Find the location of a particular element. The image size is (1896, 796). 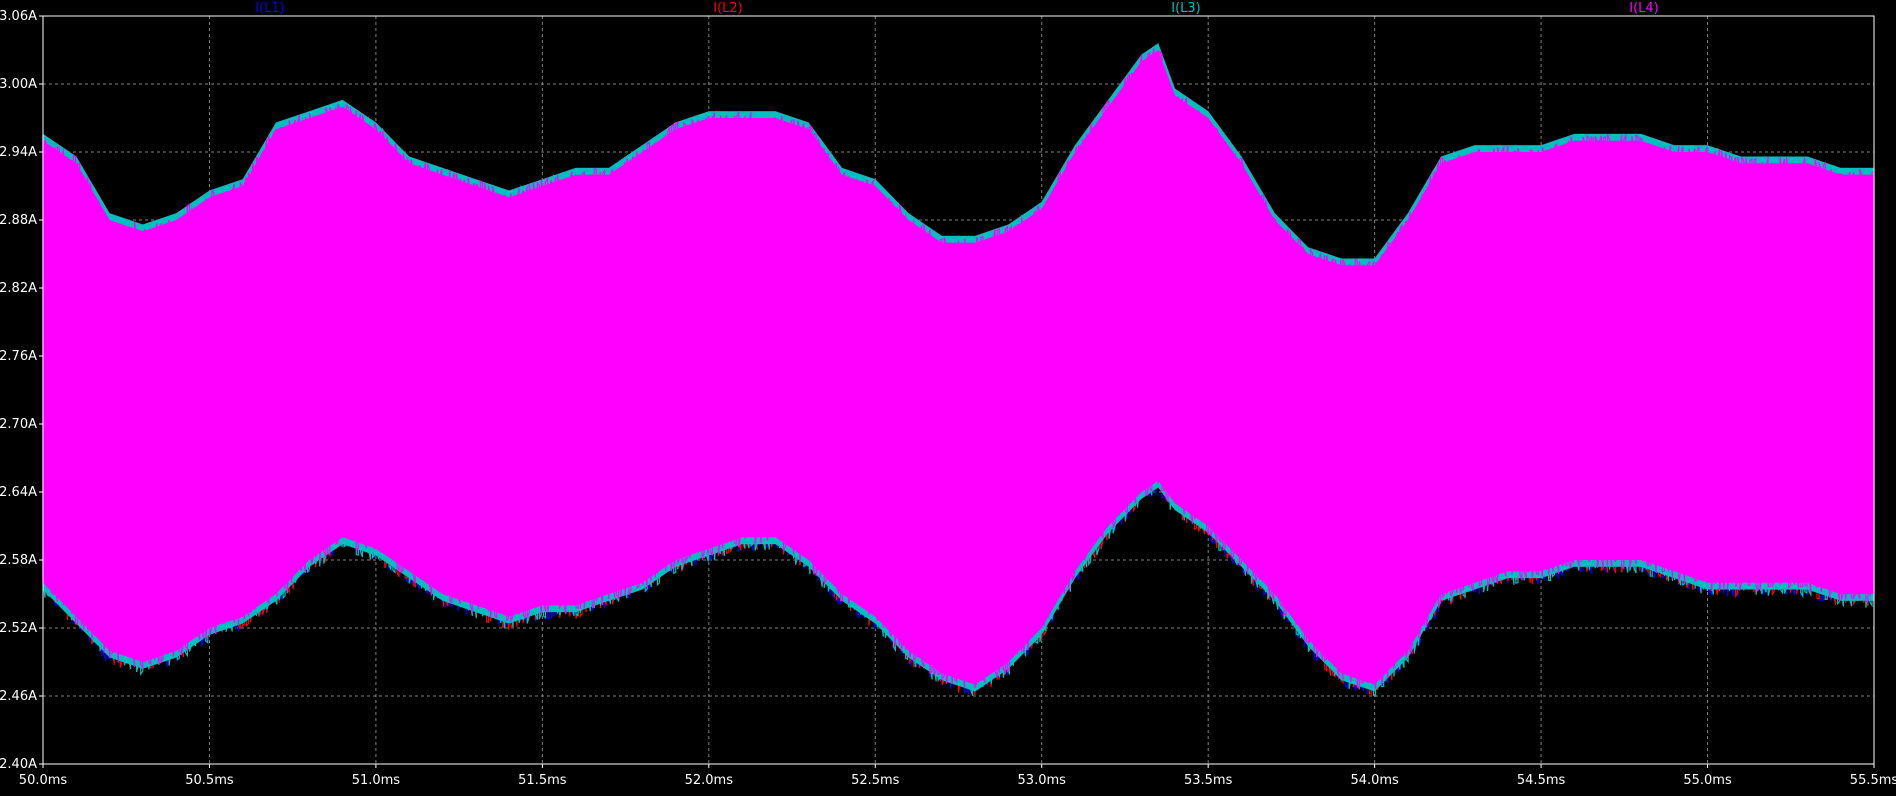

x-tick-label: 54.5ms is located at coordinates (1541, 780).